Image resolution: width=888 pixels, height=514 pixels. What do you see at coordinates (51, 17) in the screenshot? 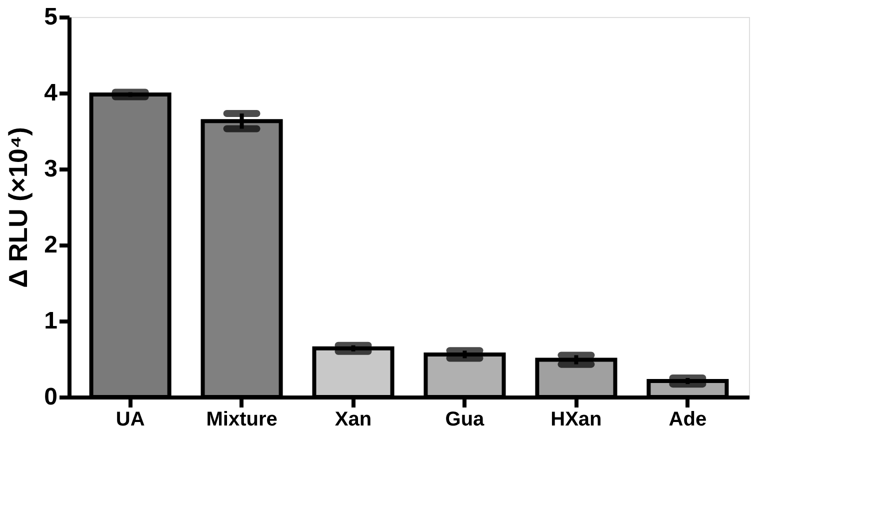
I see `y-tick-label: 5` at bounding box center [51, 17].